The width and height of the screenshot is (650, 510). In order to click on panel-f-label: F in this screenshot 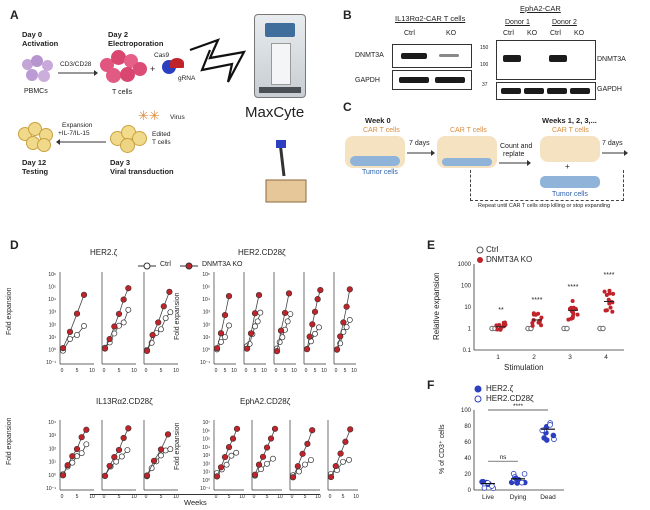, I will do `click(431, 385)`.